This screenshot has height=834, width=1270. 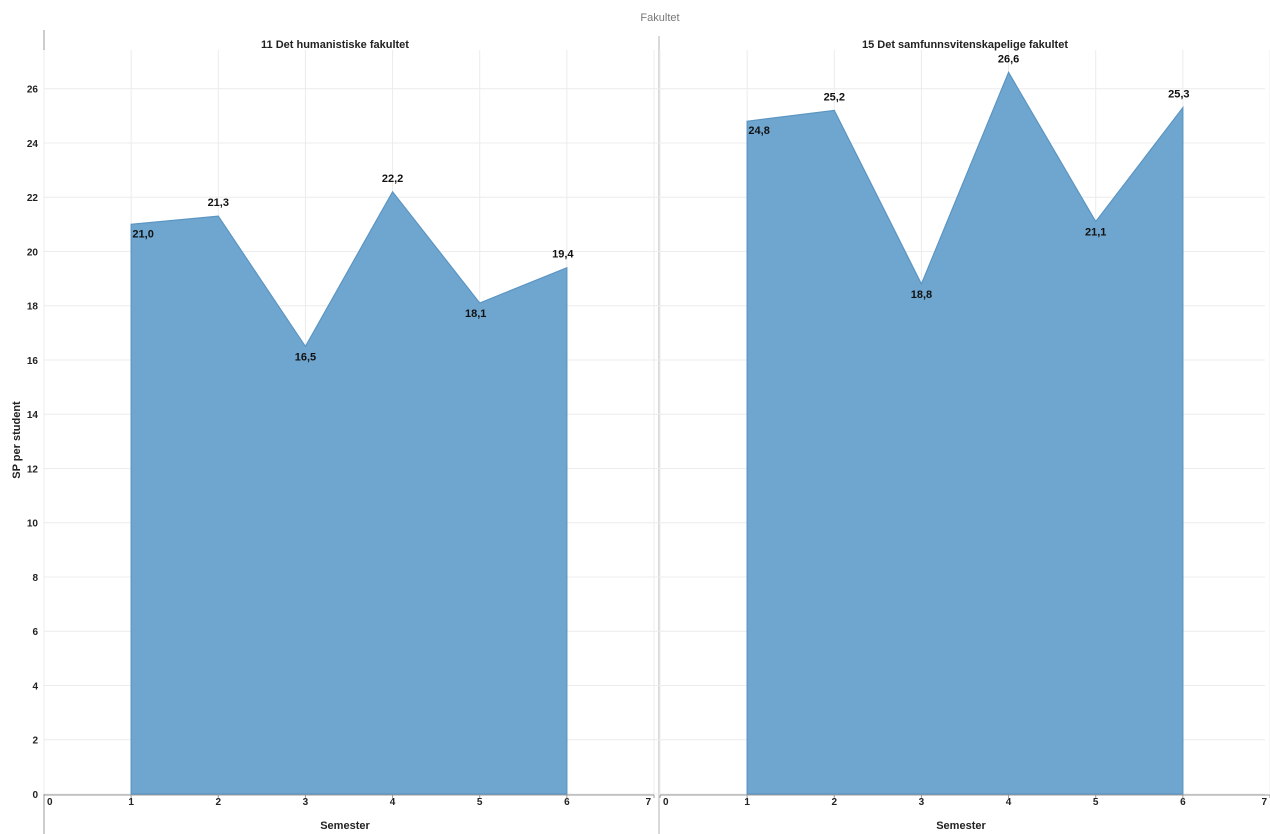 I want to click on y-tick-label: 0, so click(x=35, y=795).